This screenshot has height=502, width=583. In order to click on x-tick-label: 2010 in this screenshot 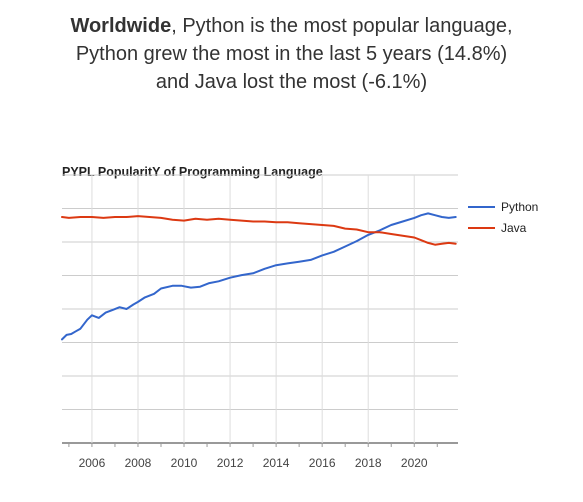, I will do `click(184, 463)`.